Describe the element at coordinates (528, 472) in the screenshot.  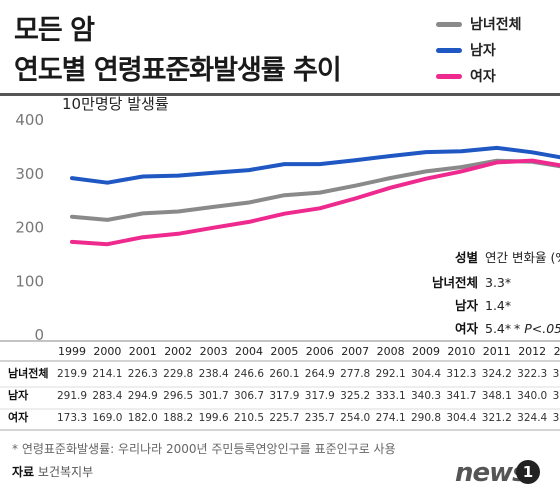
I see `news1-logo-mark: 1` at that location.